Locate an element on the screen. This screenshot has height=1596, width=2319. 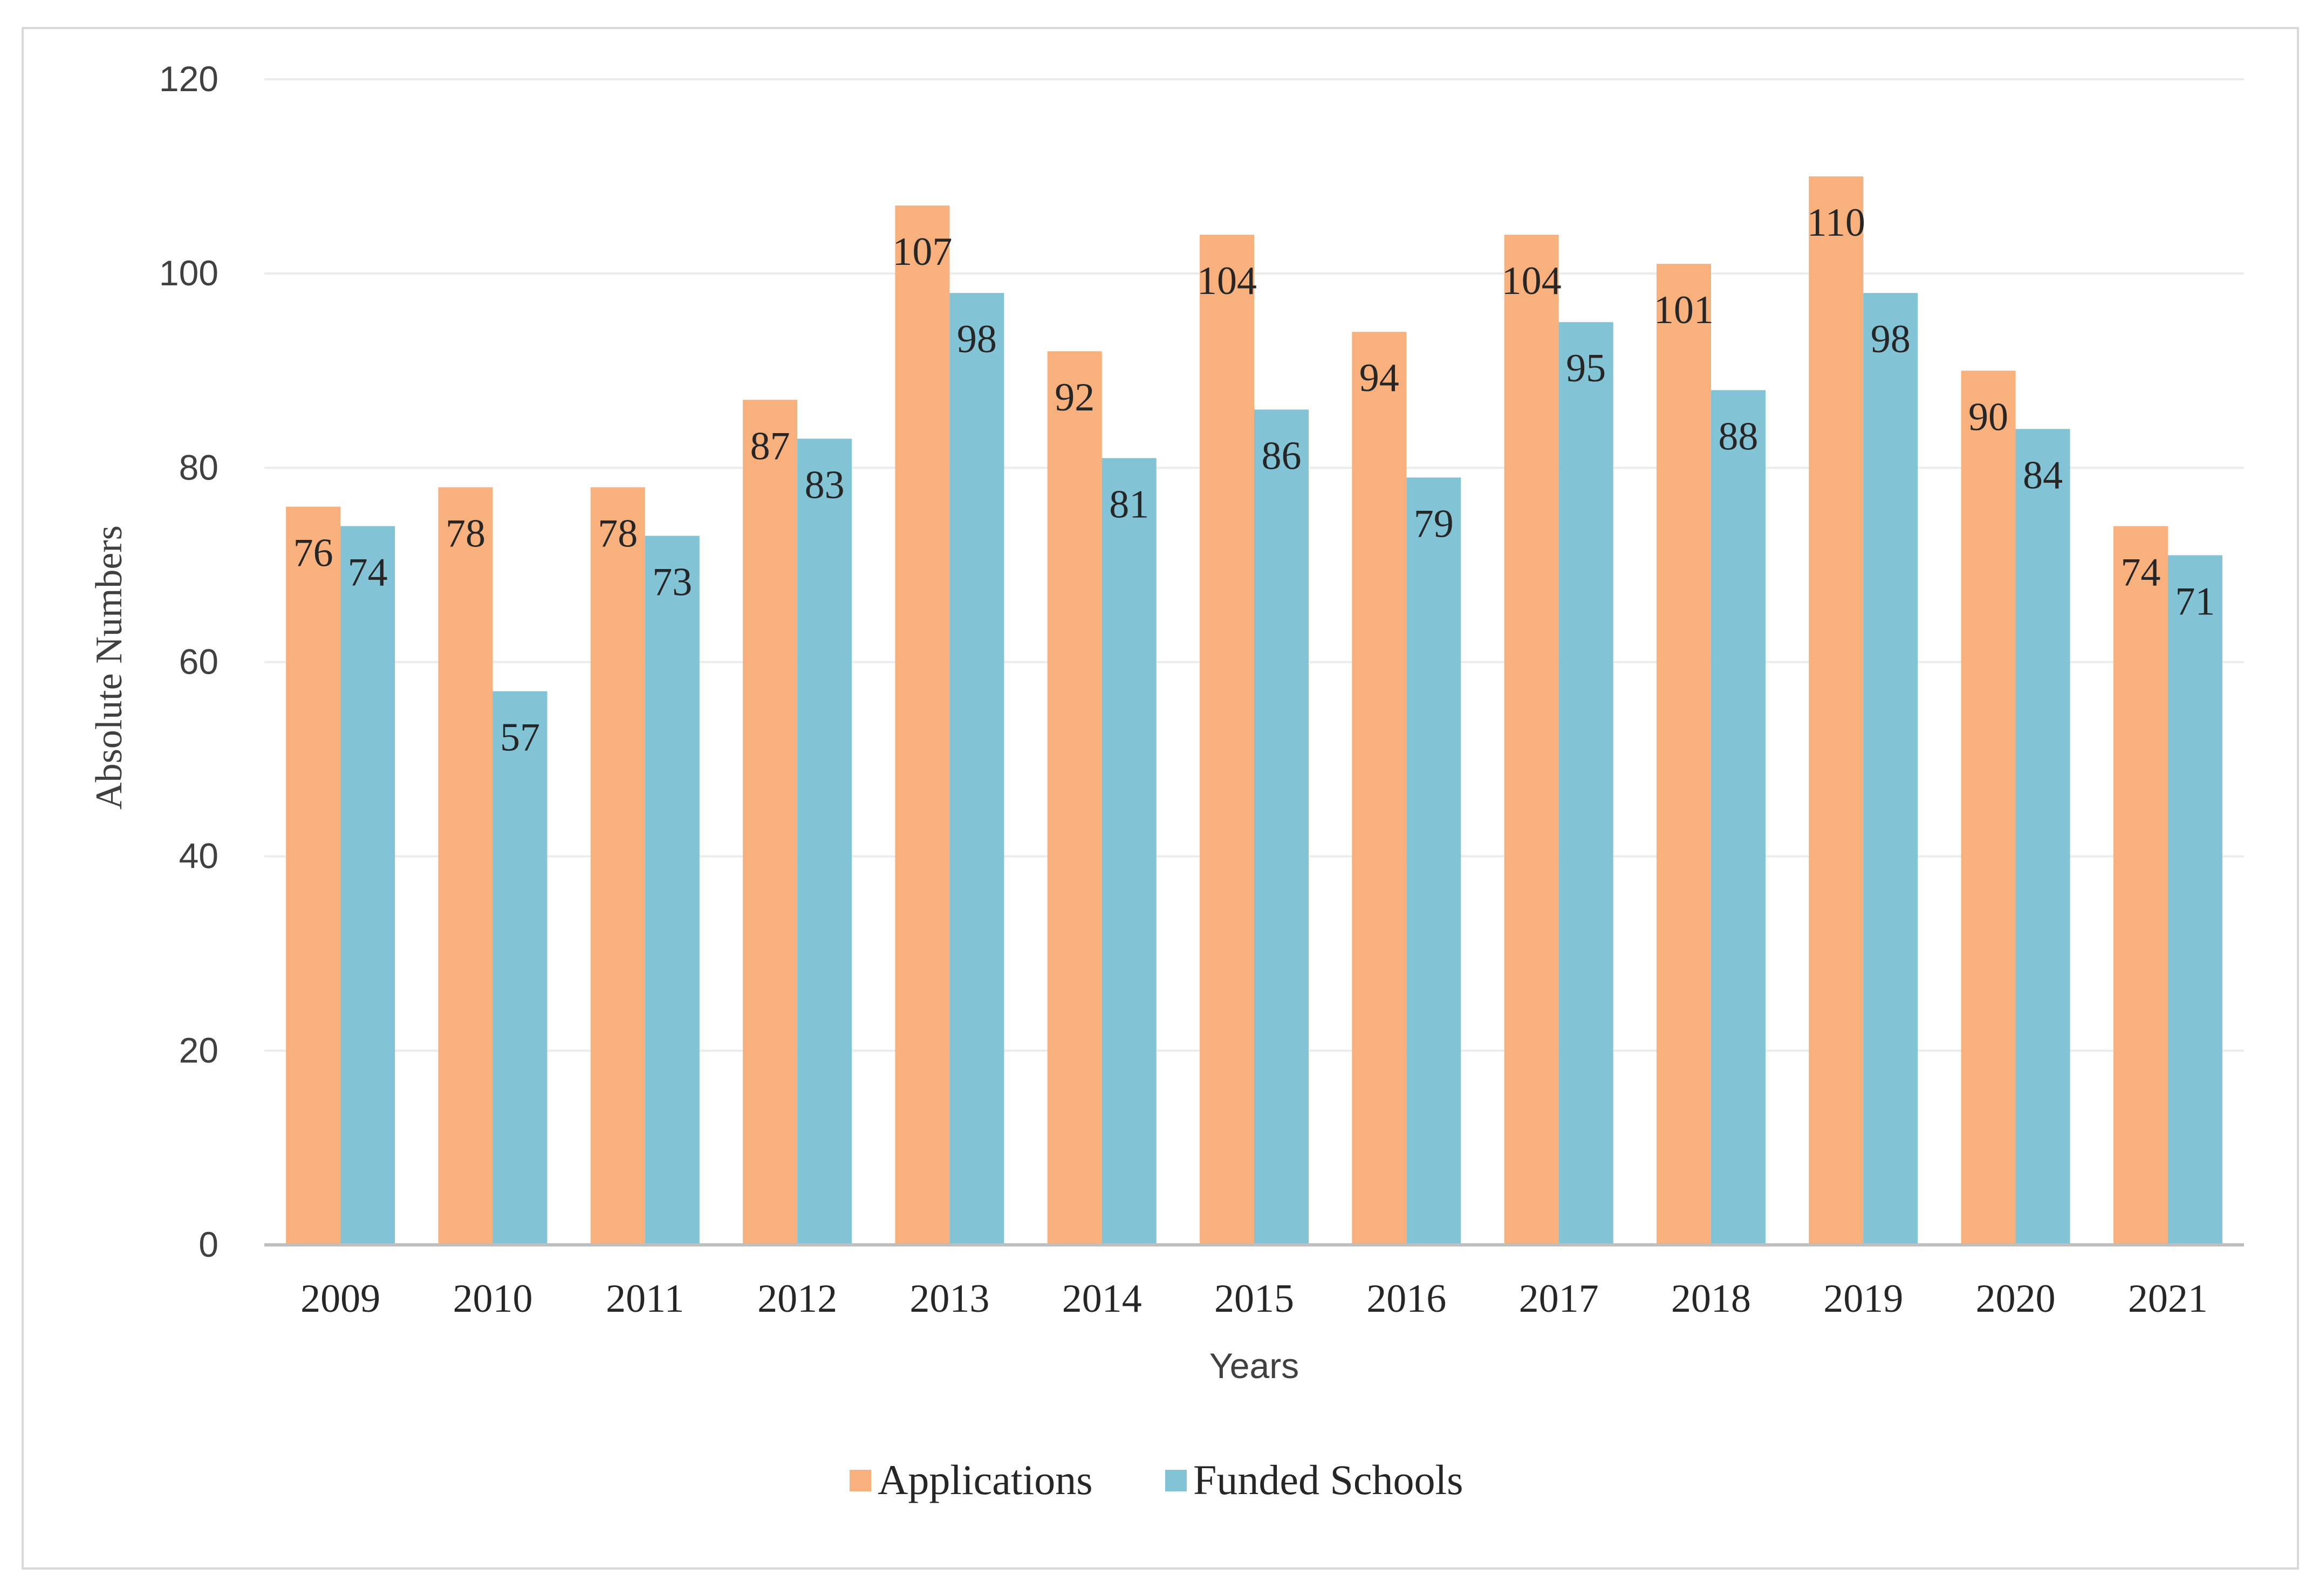
bar-funded-schools-2018 is located at coordinates (1739, 817).